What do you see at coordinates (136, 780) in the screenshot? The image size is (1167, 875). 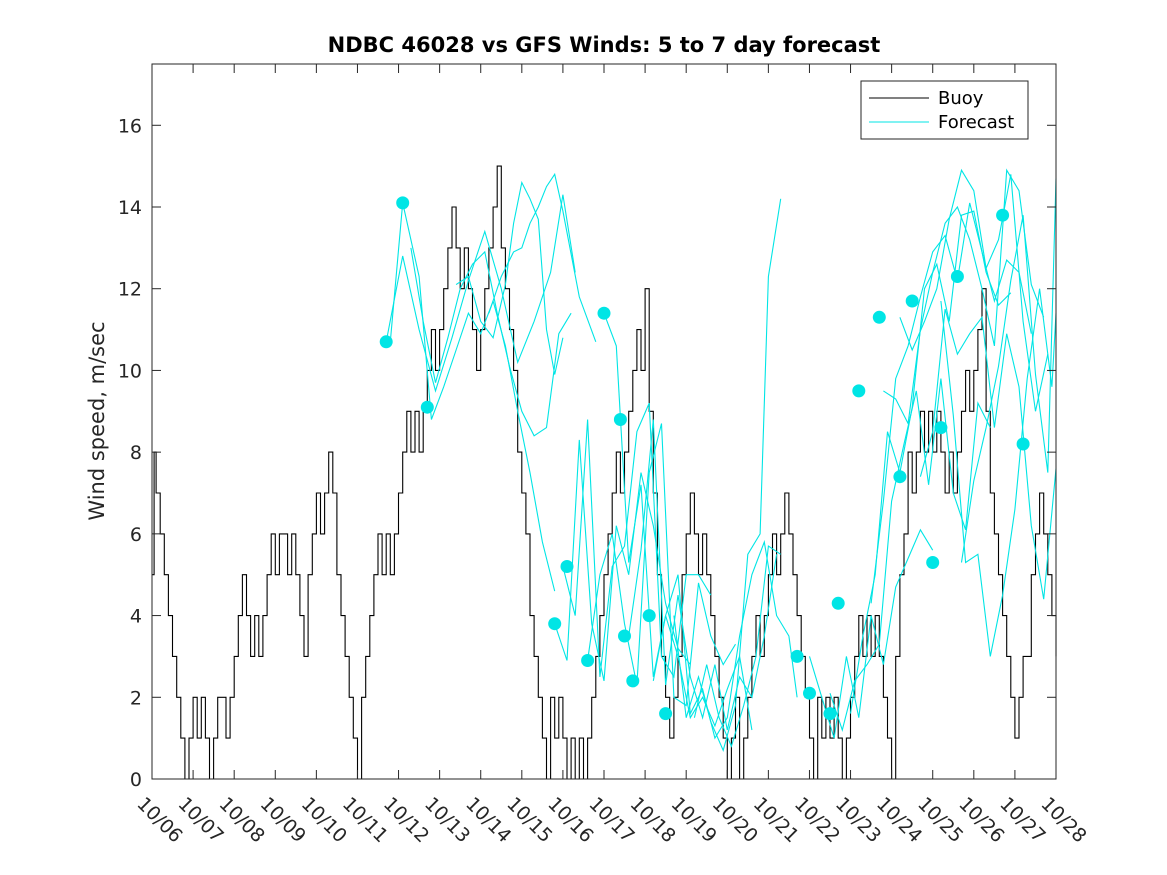 I see `y-tick-label: 0` at bounding box center [136, 780].